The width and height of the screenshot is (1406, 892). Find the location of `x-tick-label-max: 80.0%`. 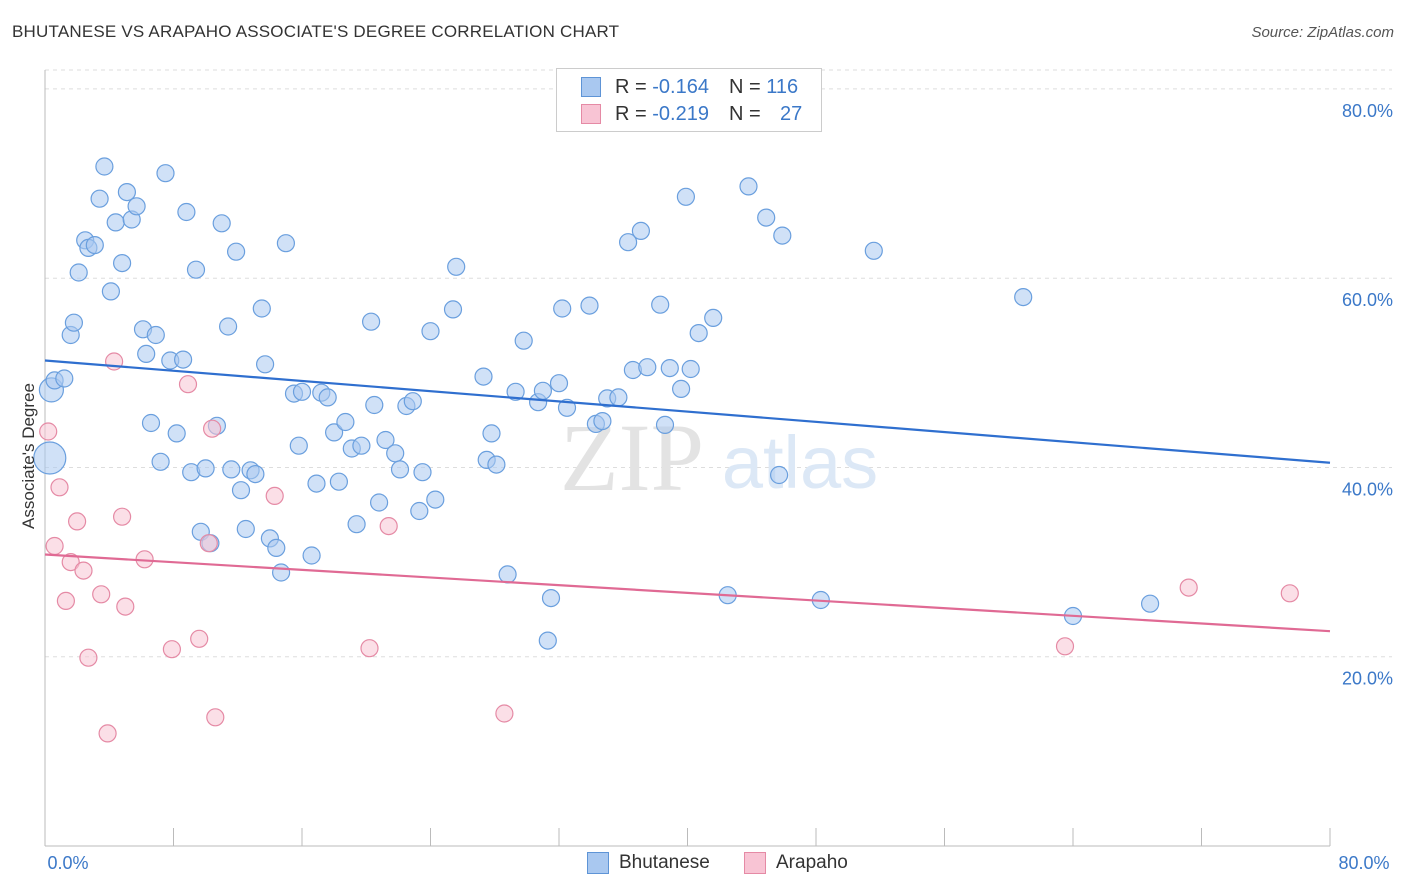

x-tick-label-max: 80.0% is located at coordinates (1363, 863).